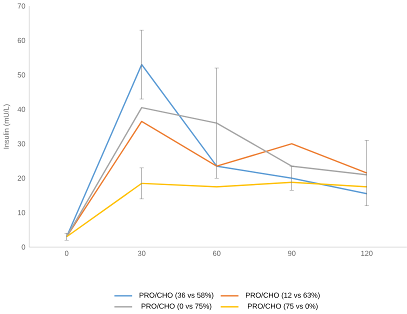  What do you see at coordinates (217, 209) in the screenshot?
I see `line-series` at bounding box center [217, 209].